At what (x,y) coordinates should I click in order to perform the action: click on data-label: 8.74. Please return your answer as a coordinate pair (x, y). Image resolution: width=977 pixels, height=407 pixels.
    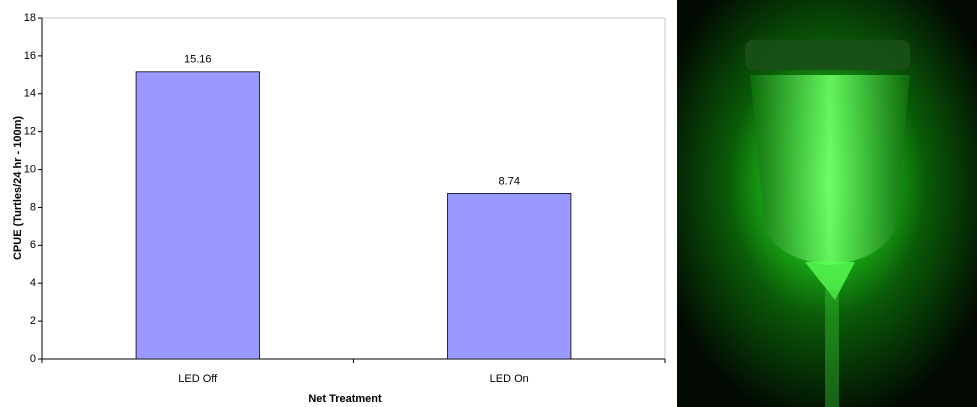
    Looking at the image, I should click on (509, 181).